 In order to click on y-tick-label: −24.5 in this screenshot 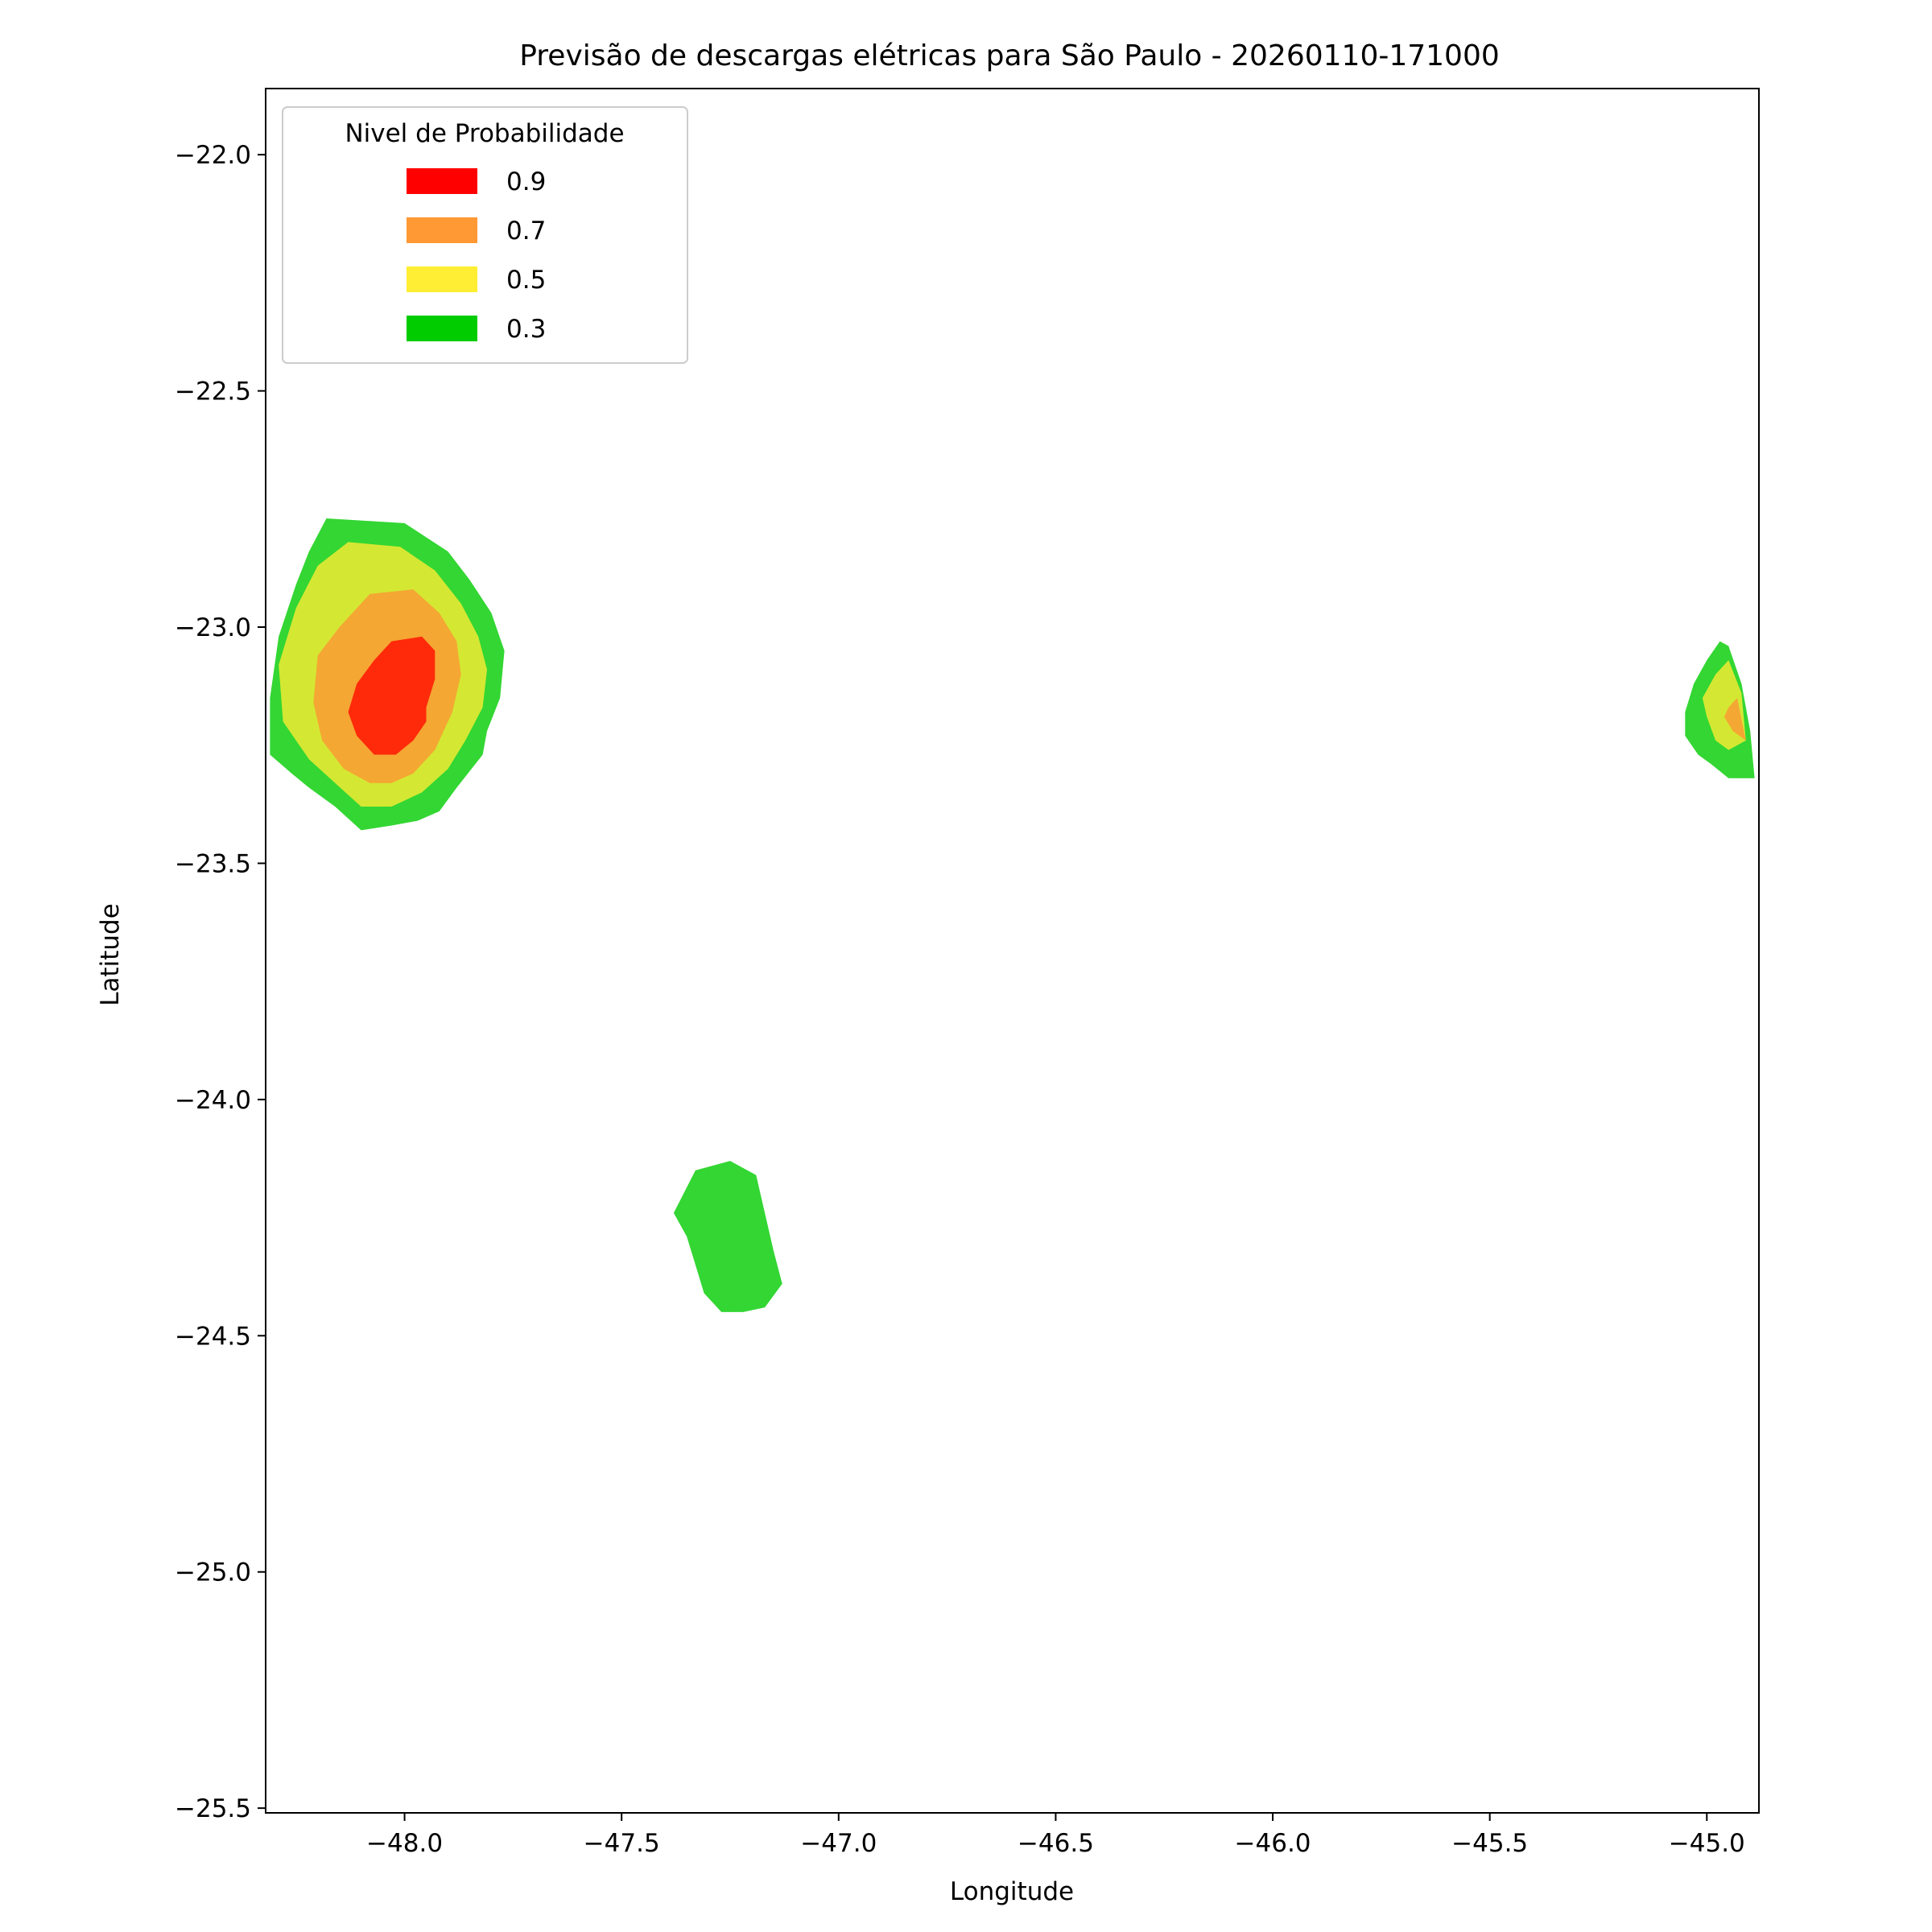, I will do `click(213, 1336)`.